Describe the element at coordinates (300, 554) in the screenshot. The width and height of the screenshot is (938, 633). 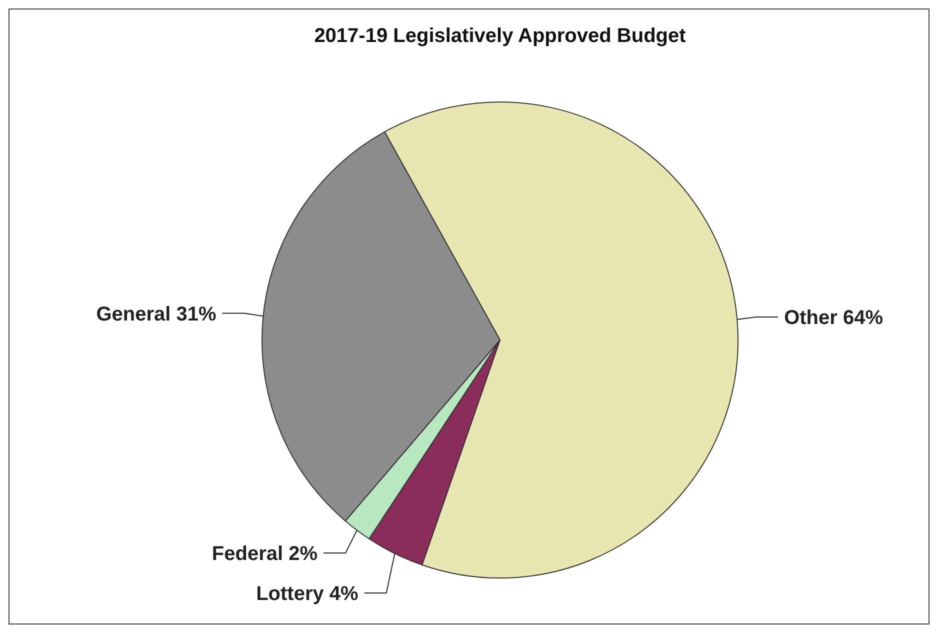
I see `data-label: 2%` at that location.